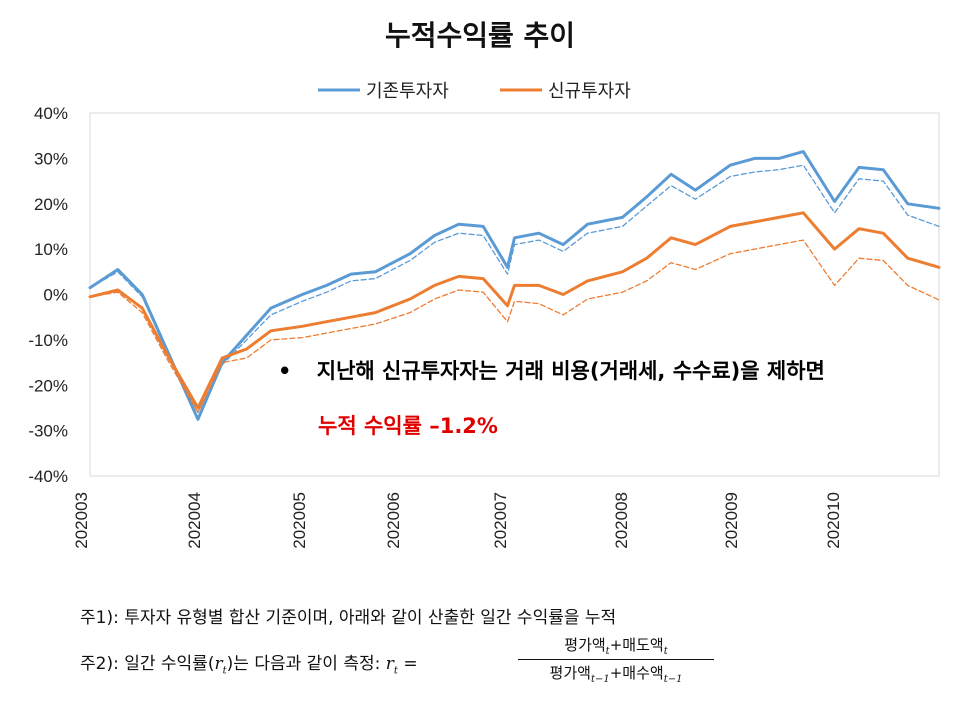  Describe the element at coordinates (48, 431) in the screenshot. I see `y-tick-label: -30%` at that location.